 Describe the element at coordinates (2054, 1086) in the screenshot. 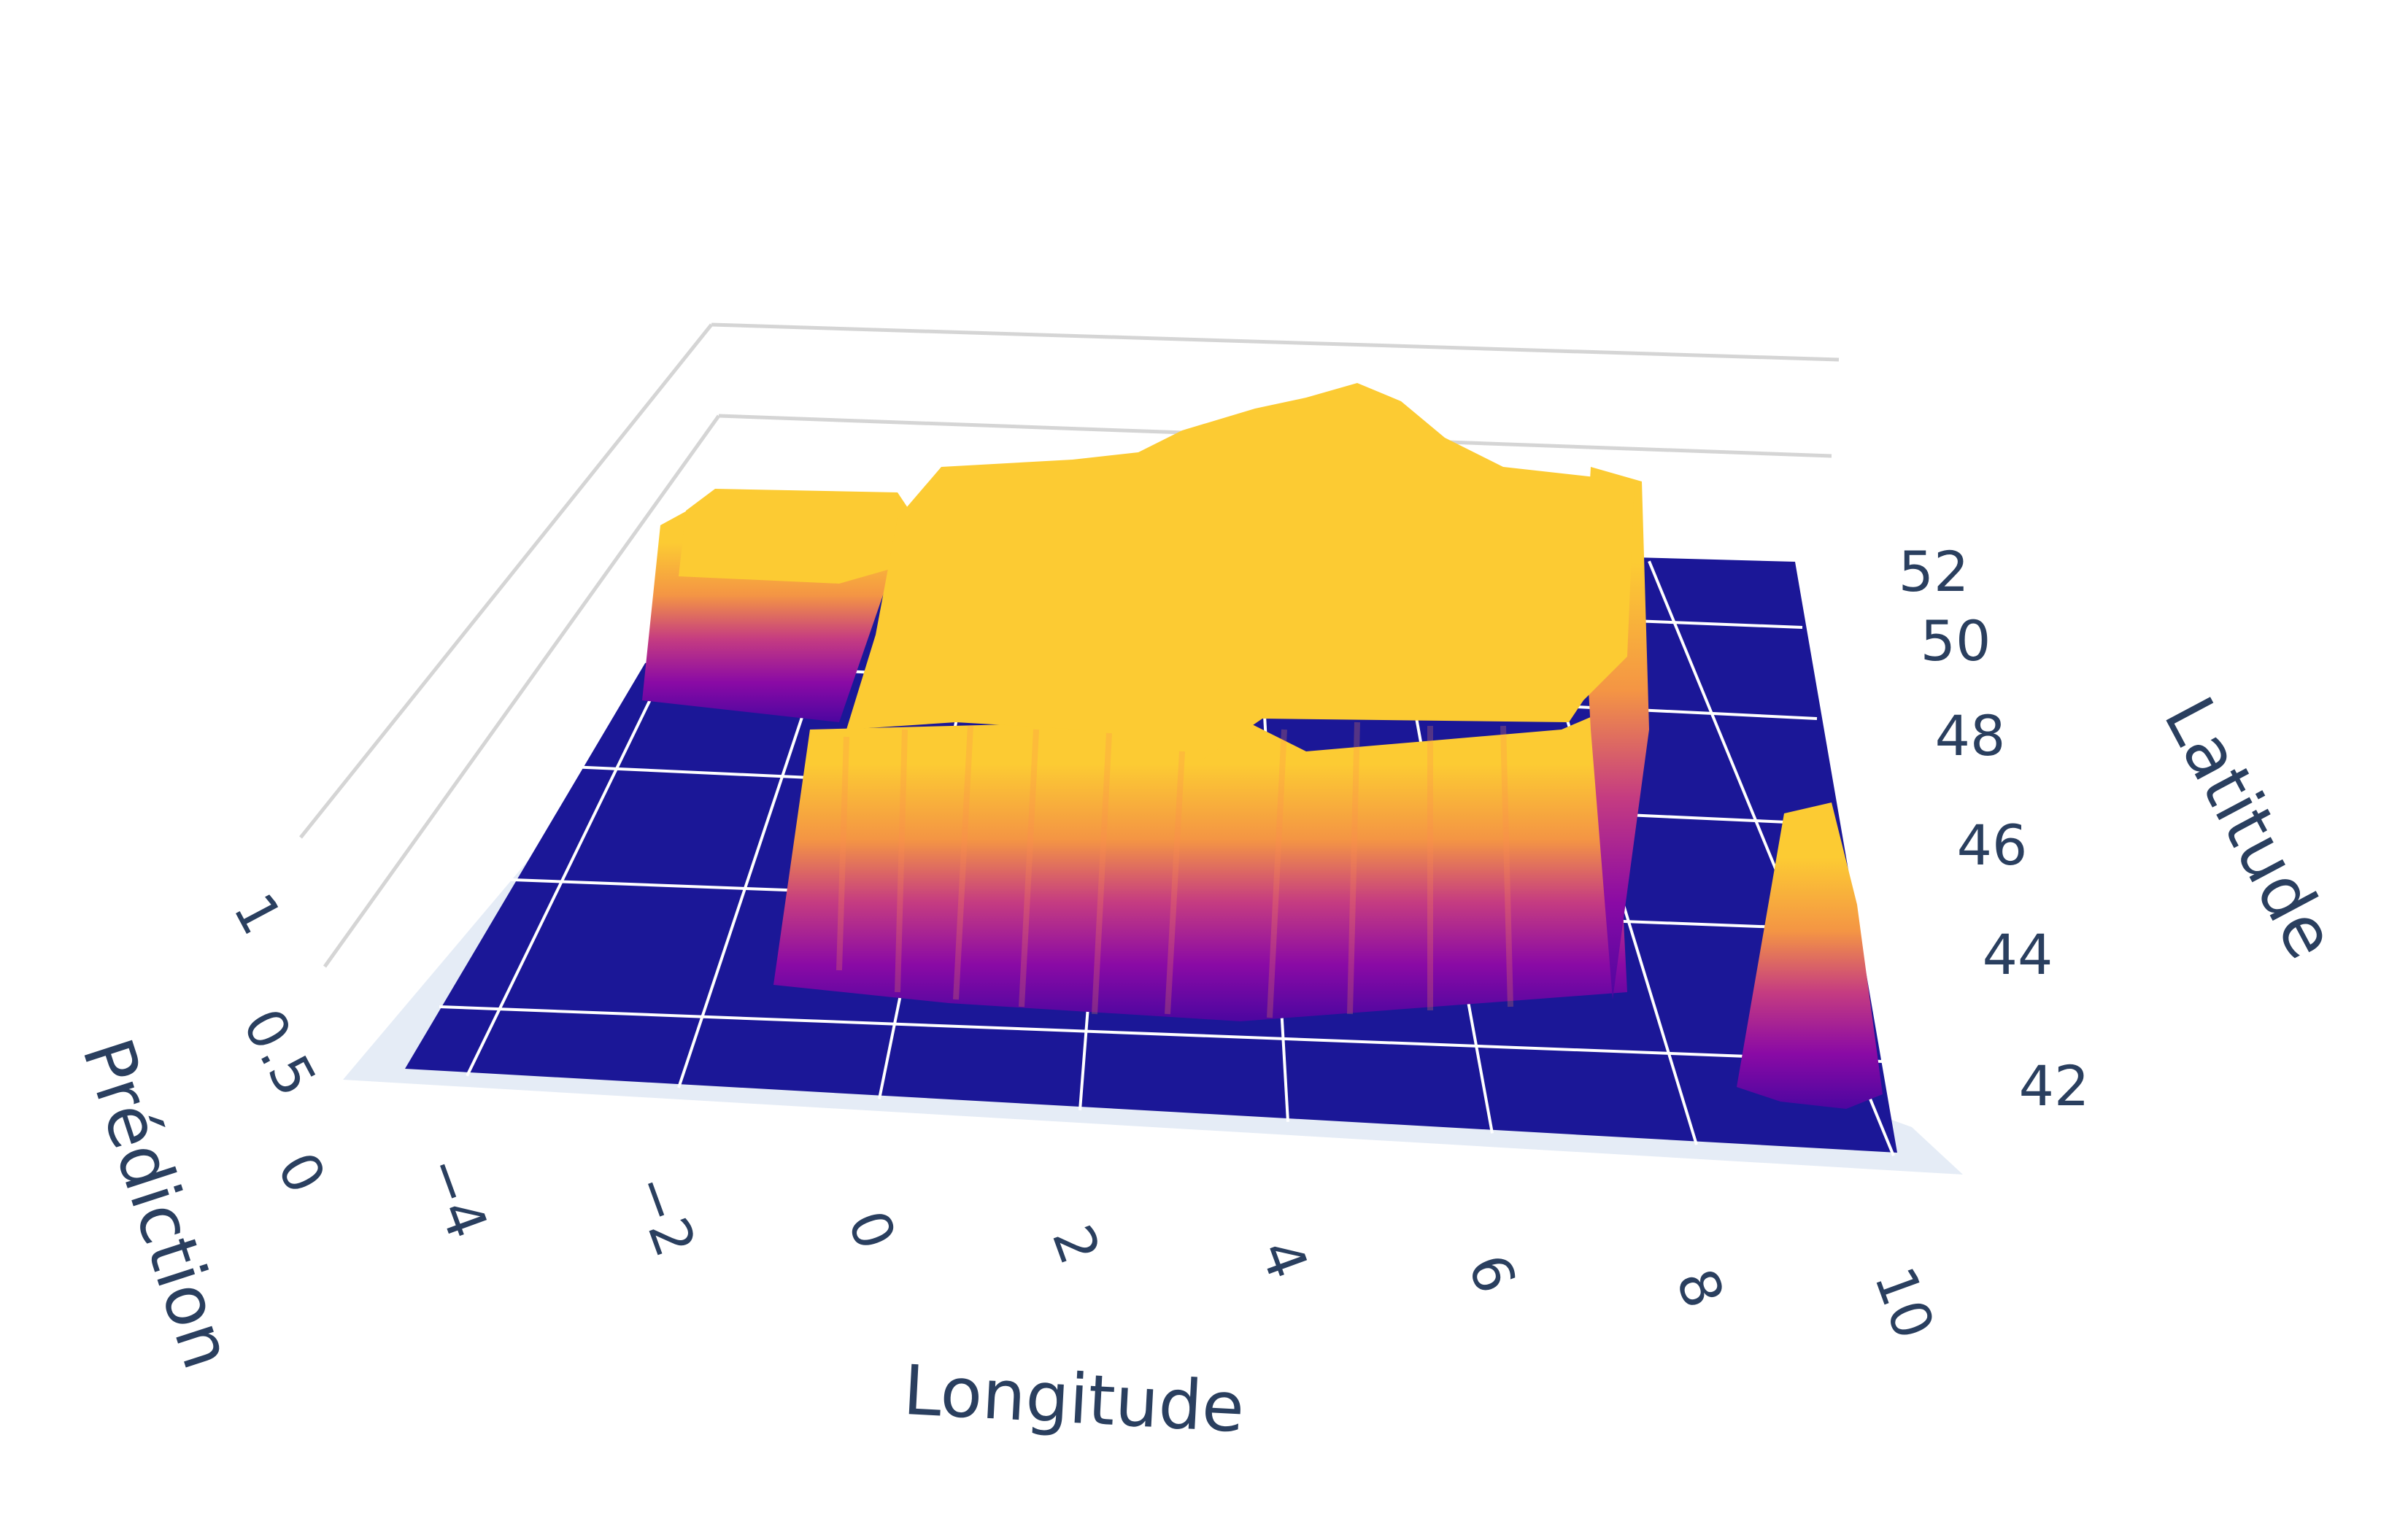

I see `y-tick-label: 42` at that location.